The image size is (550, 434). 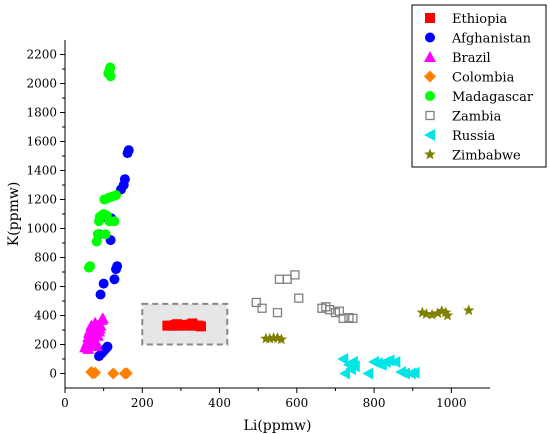 What do you see at coordinates (493, 97) in the screenshot?
I see `legend-label: Madagascar` at bounding box center [493, 97].